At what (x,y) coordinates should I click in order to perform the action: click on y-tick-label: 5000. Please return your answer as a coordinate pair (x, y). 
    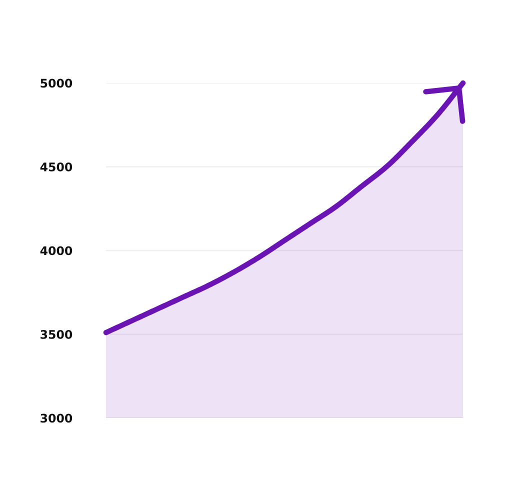
    Looking at the image, I should click on (56, 83).